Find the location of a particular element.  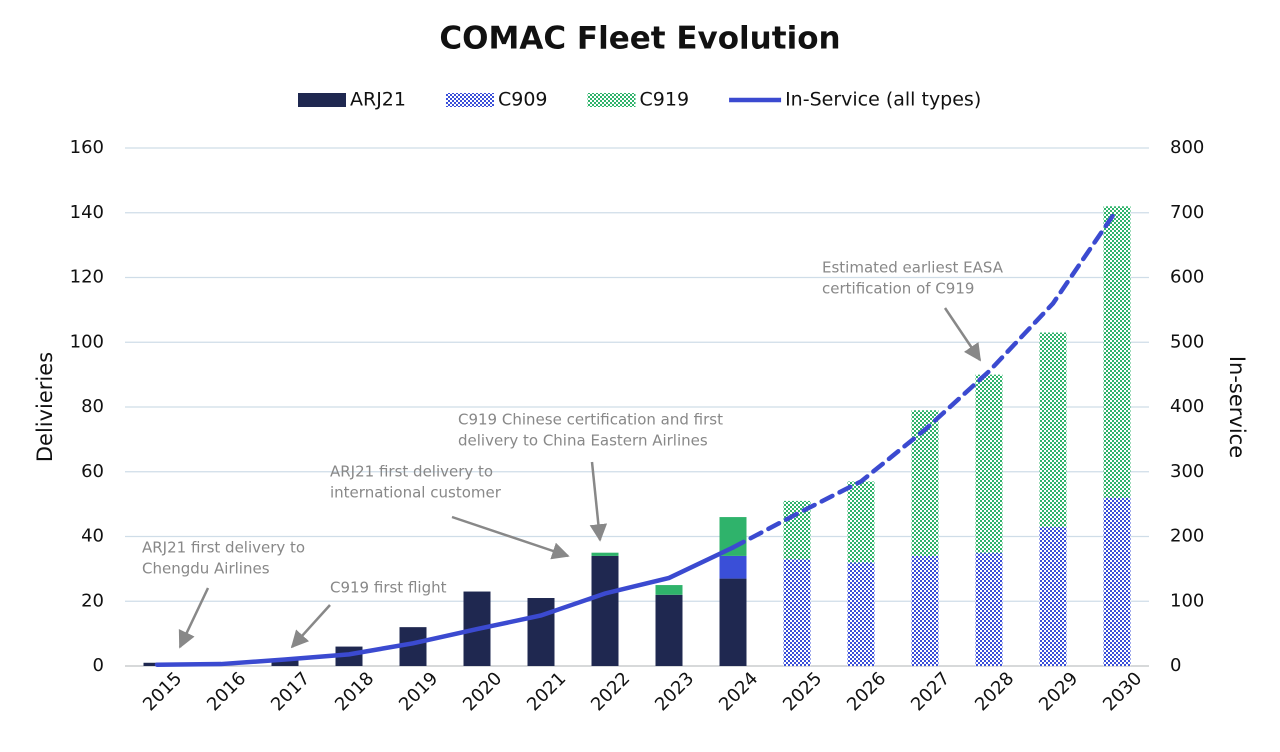

x-tick-label: 2020 is located at coordinates (482, 691).